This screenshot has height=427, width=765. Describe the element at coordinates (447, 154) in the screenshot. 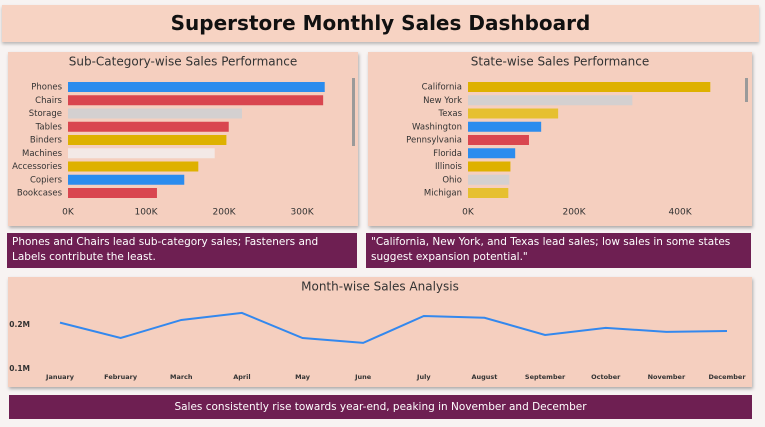

I see `y-tick-label: Florida` at that location.